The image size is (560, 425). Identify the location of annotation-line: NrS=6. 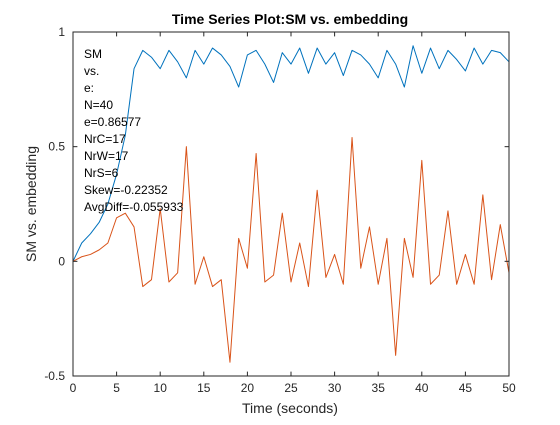
(101, 173).